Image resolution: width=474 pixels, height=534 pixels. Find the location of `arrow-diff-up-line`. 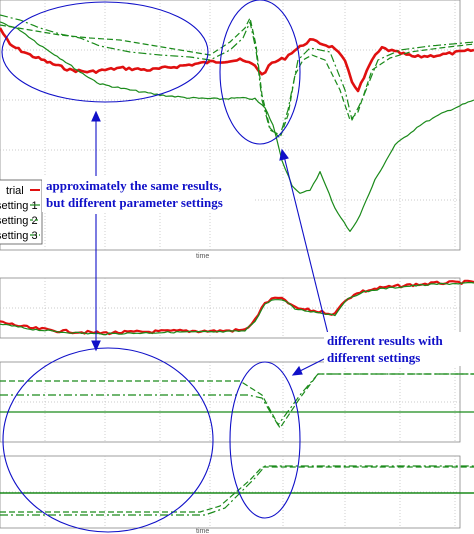

arrow-diff-up-line is located at coordinates (306, 245).